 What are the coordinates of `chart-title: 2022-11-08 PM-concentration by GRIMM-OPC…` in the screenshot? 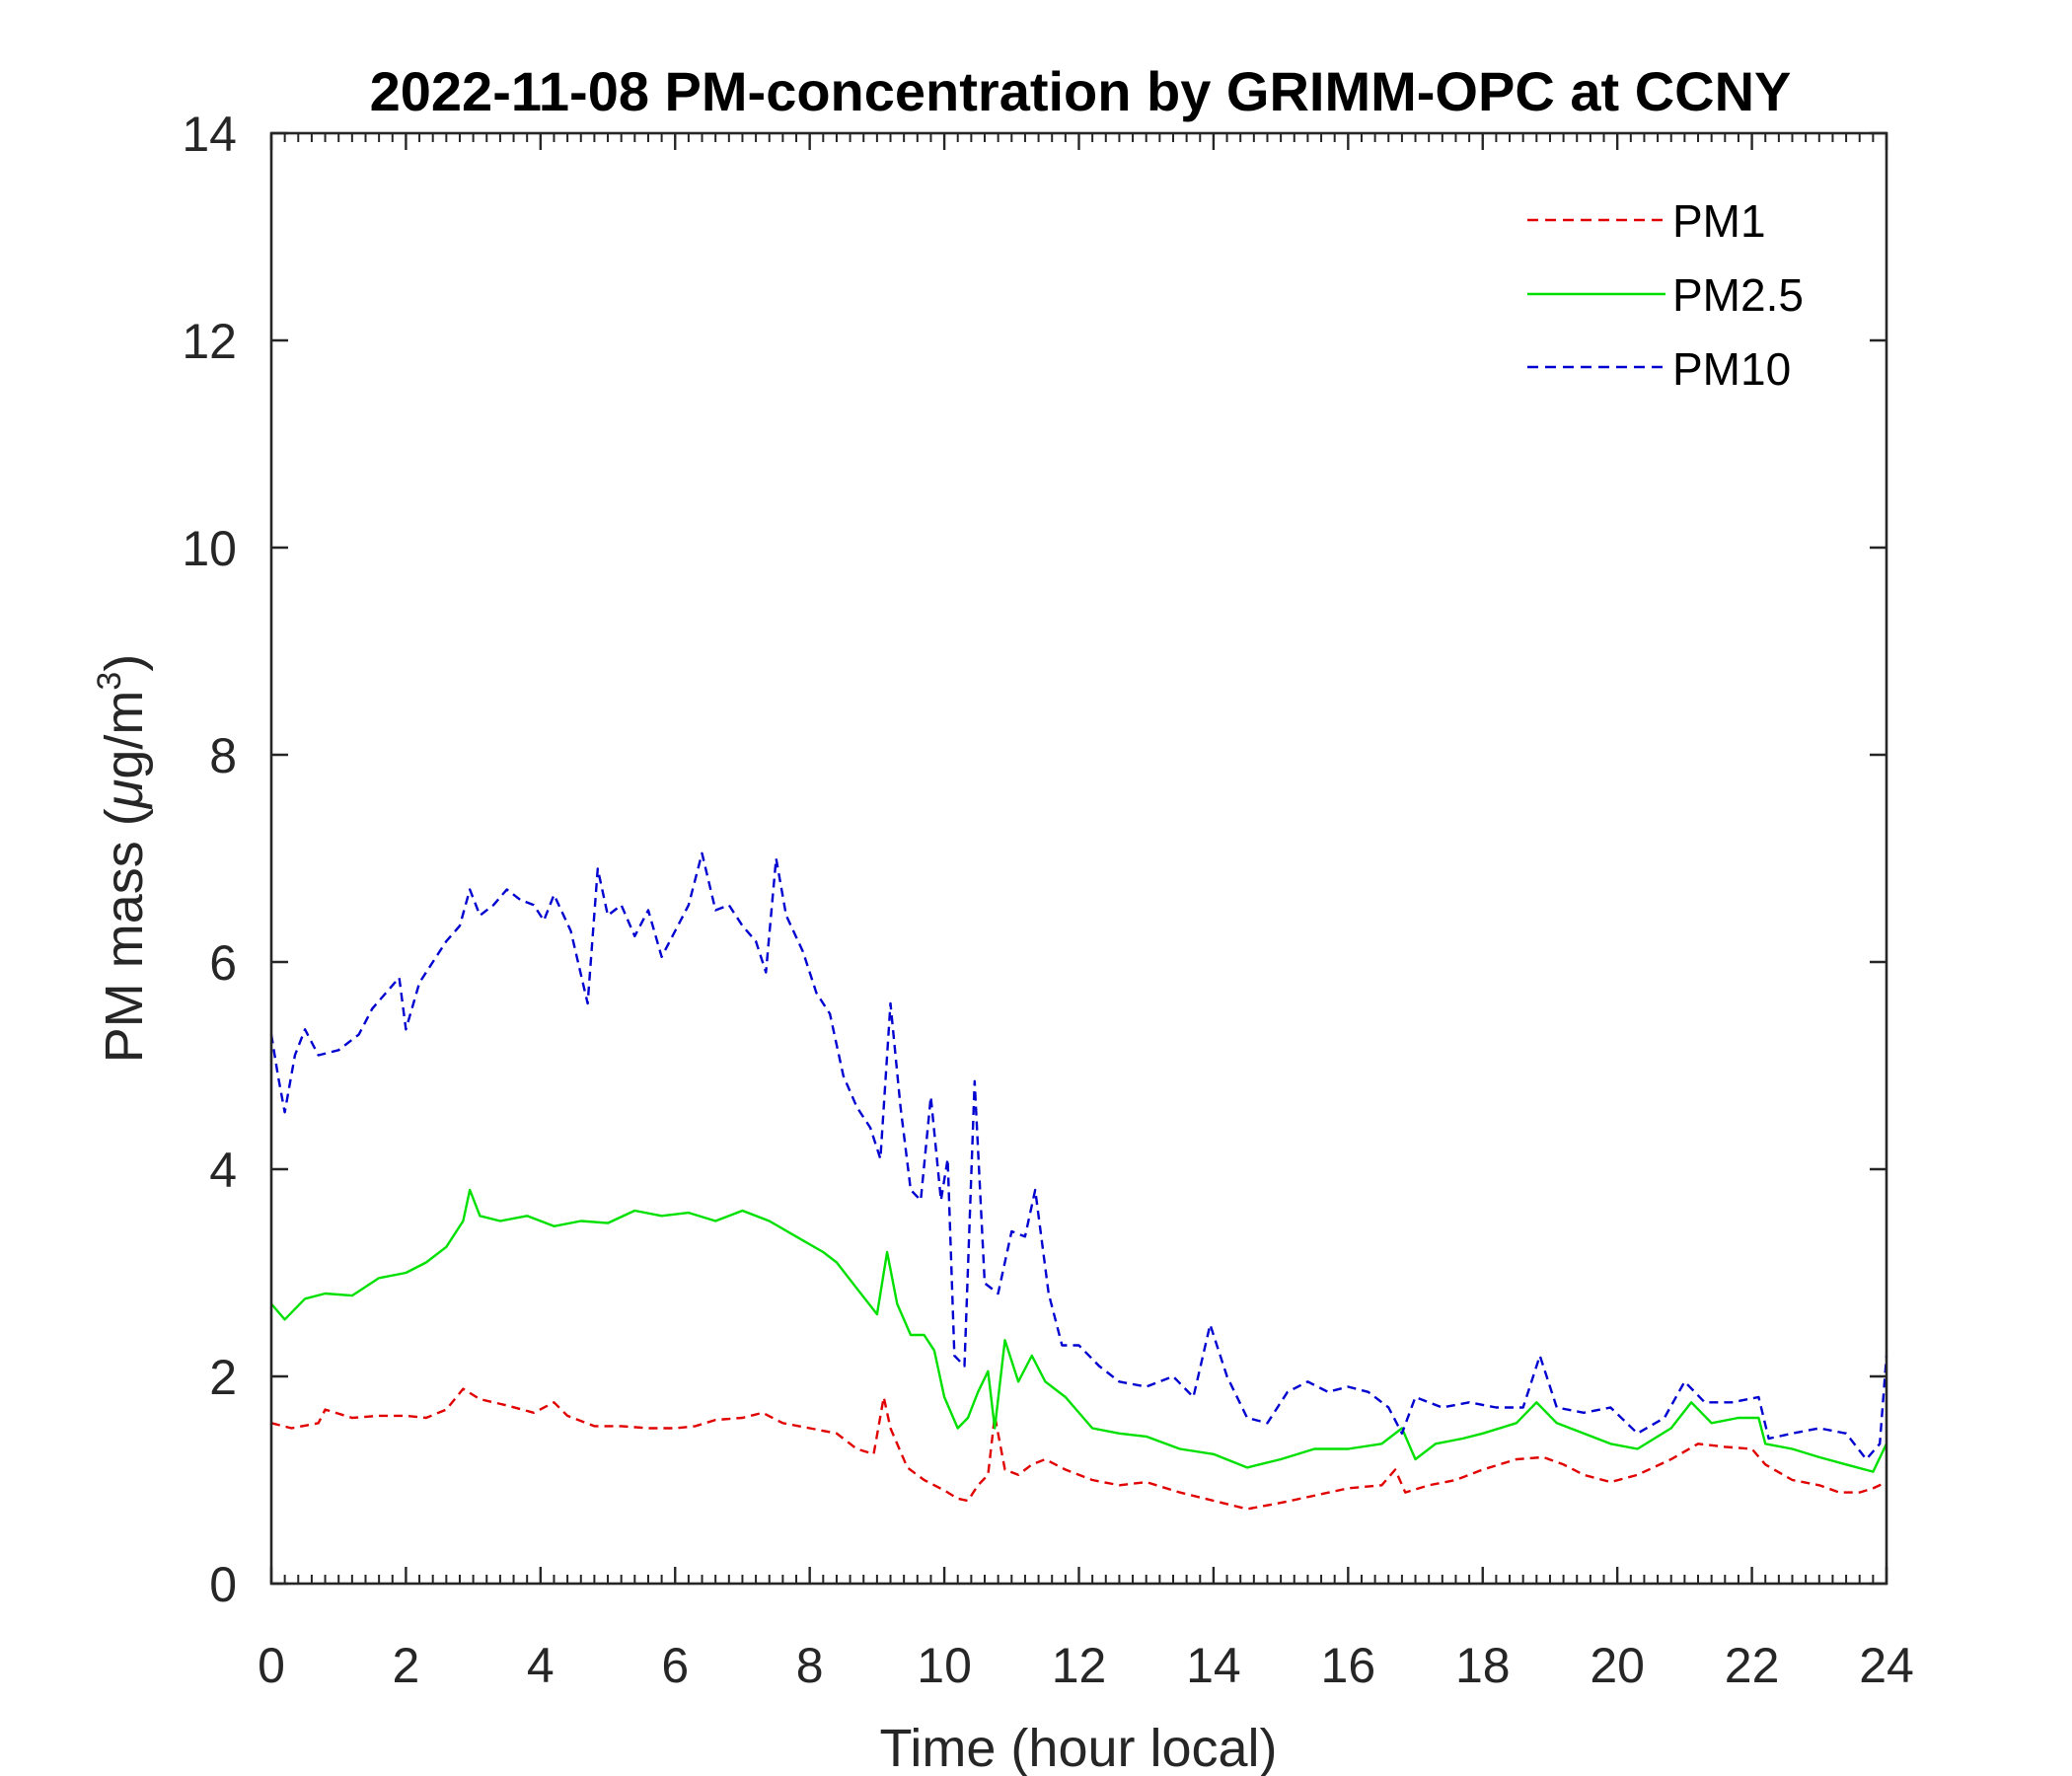 It's located at (1081, 91).